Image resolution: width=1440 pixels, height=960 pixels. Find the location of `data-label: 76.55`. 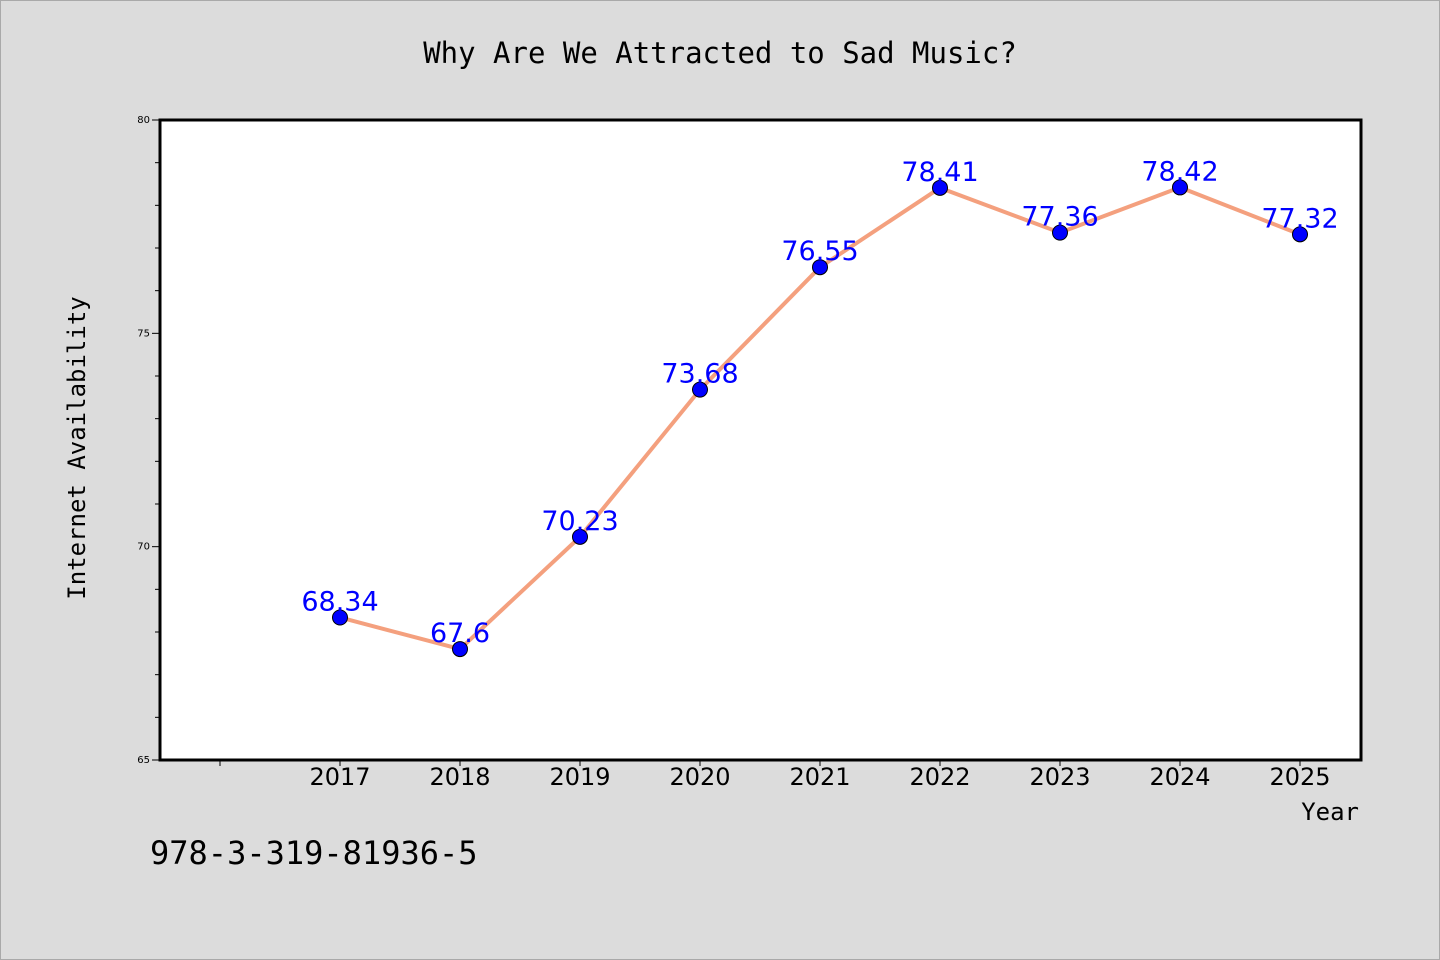

data-label: 76.55 is located at coordinates (819, 251).